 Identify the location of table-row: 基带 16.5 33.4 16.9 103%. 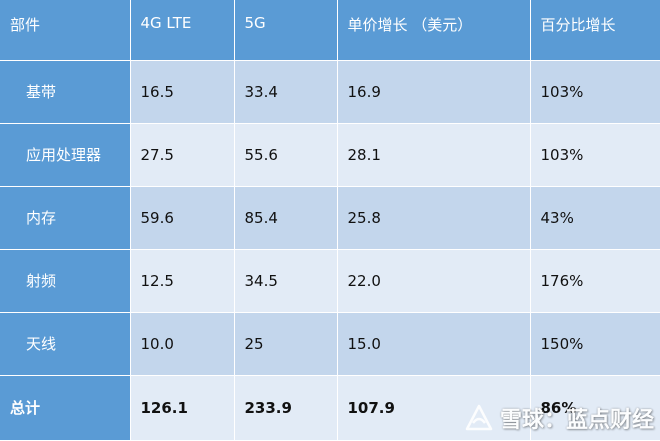
(330, 91).